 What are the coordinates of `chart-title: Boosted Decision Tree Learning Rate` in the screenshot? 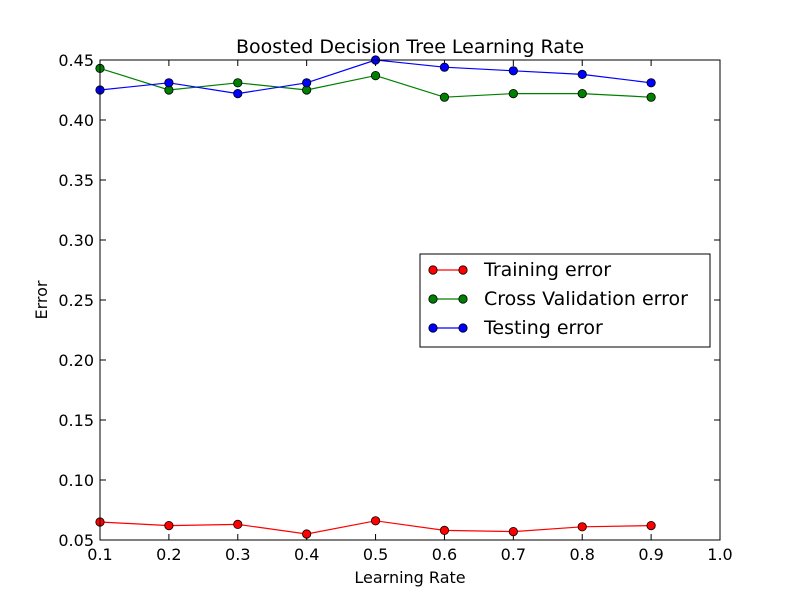 It's located at (410, 47).